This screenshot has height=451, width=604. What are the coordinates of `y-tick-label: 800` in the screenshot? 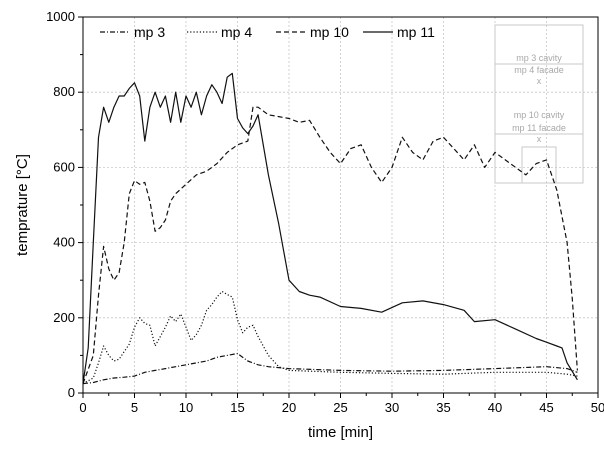 It's located at (64, 91).